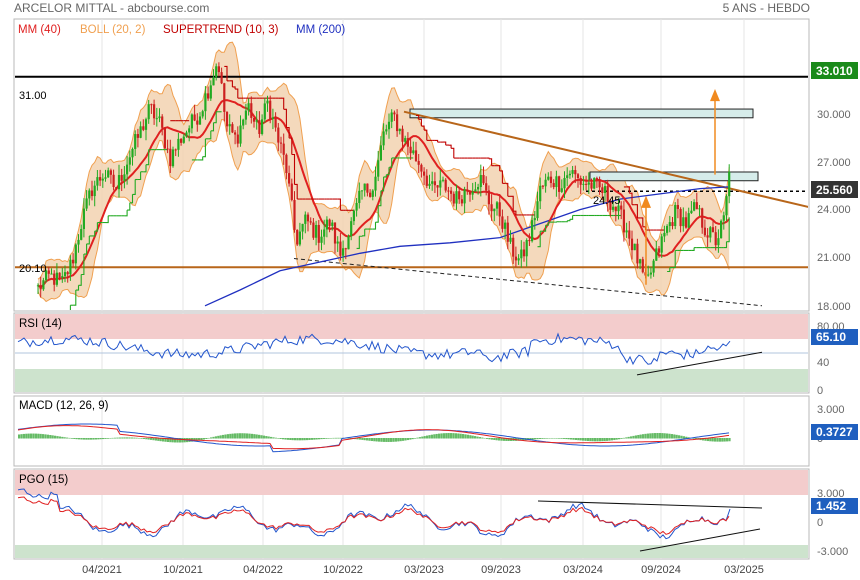 The image size is (860, 580). I want to click on pgo-title: PGO (15), so click(43, 480).